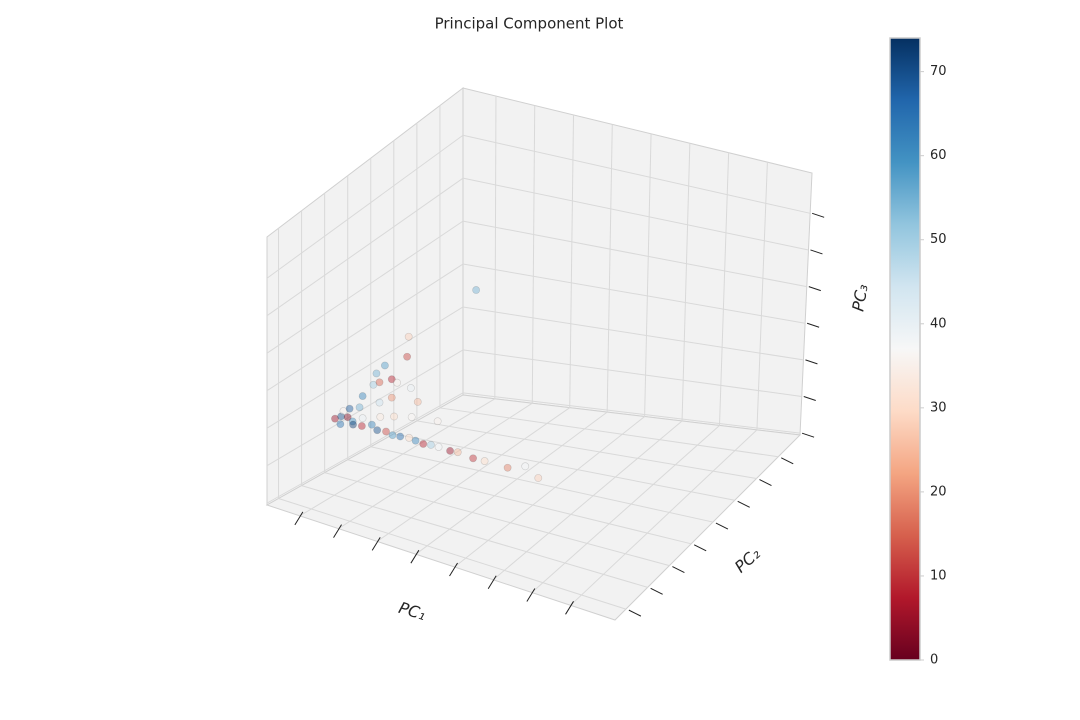 The width and height of the screenshot is (1080, 720). Describe the element at coordinates (905, 349) in the screenshot. I see `colorbar` at that location.